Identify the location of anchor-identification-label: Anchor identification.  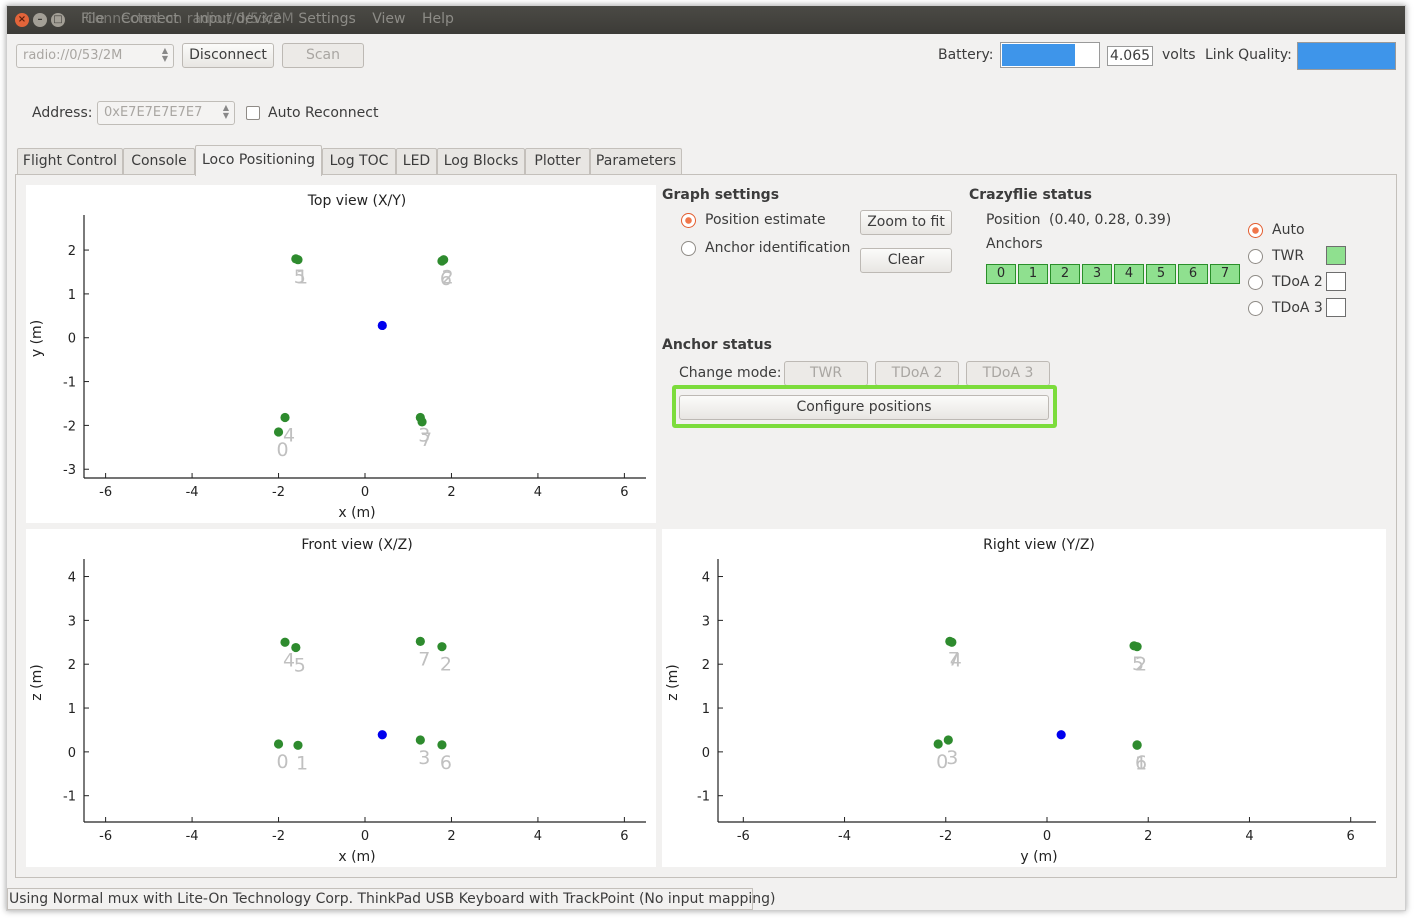
(778, 248).